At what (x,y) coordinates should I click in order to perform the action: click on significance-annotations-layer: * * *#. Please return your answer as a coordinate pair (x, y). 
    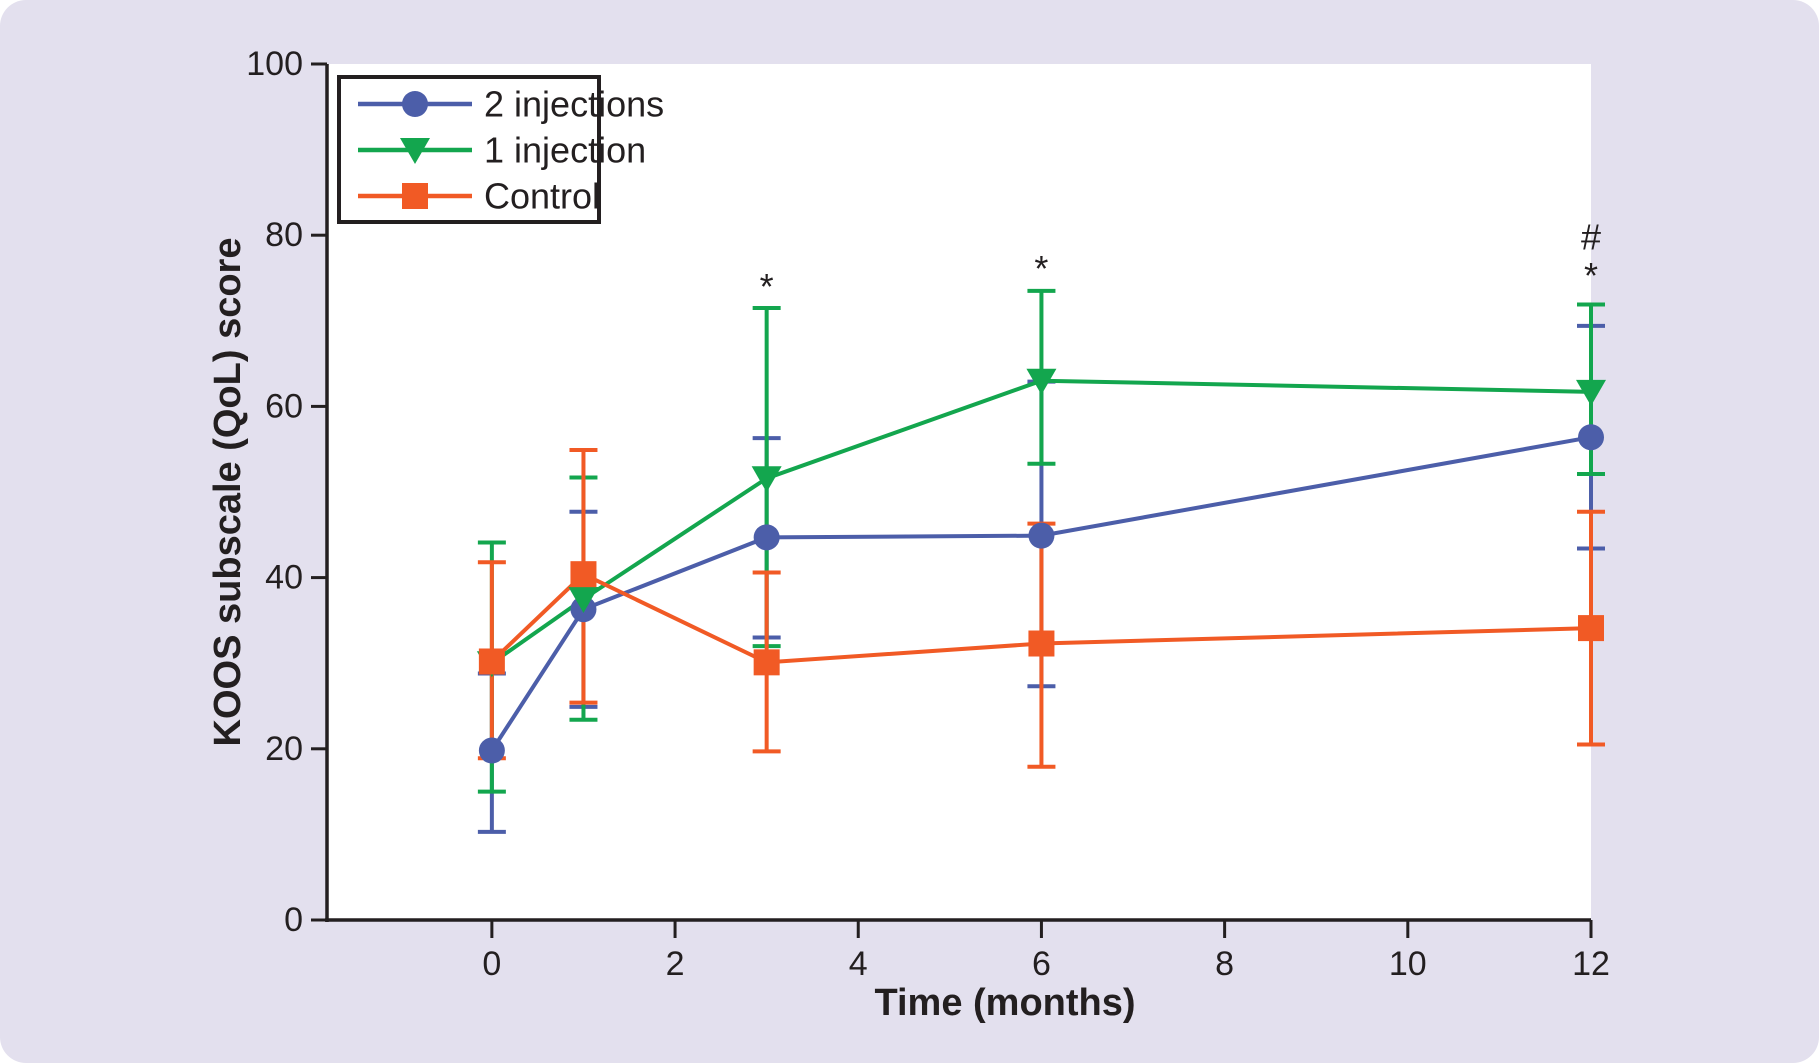
    Looking at the image, I should click on (1180, 261).